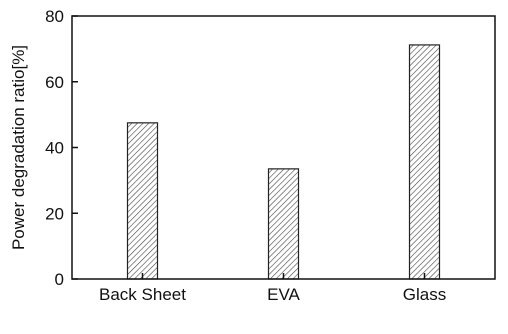 This screenshot has width=508, height=334. What do you see at coordinates (424, 162) in the screenshot?
I see `bar-glass` at bounding box center [424, 162].